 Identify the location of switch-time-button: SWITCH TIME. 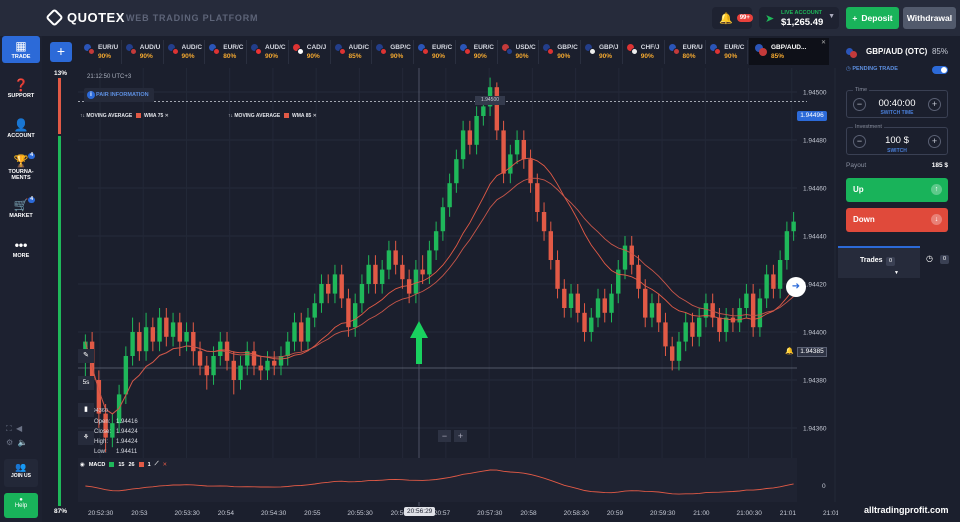
(897, 113).